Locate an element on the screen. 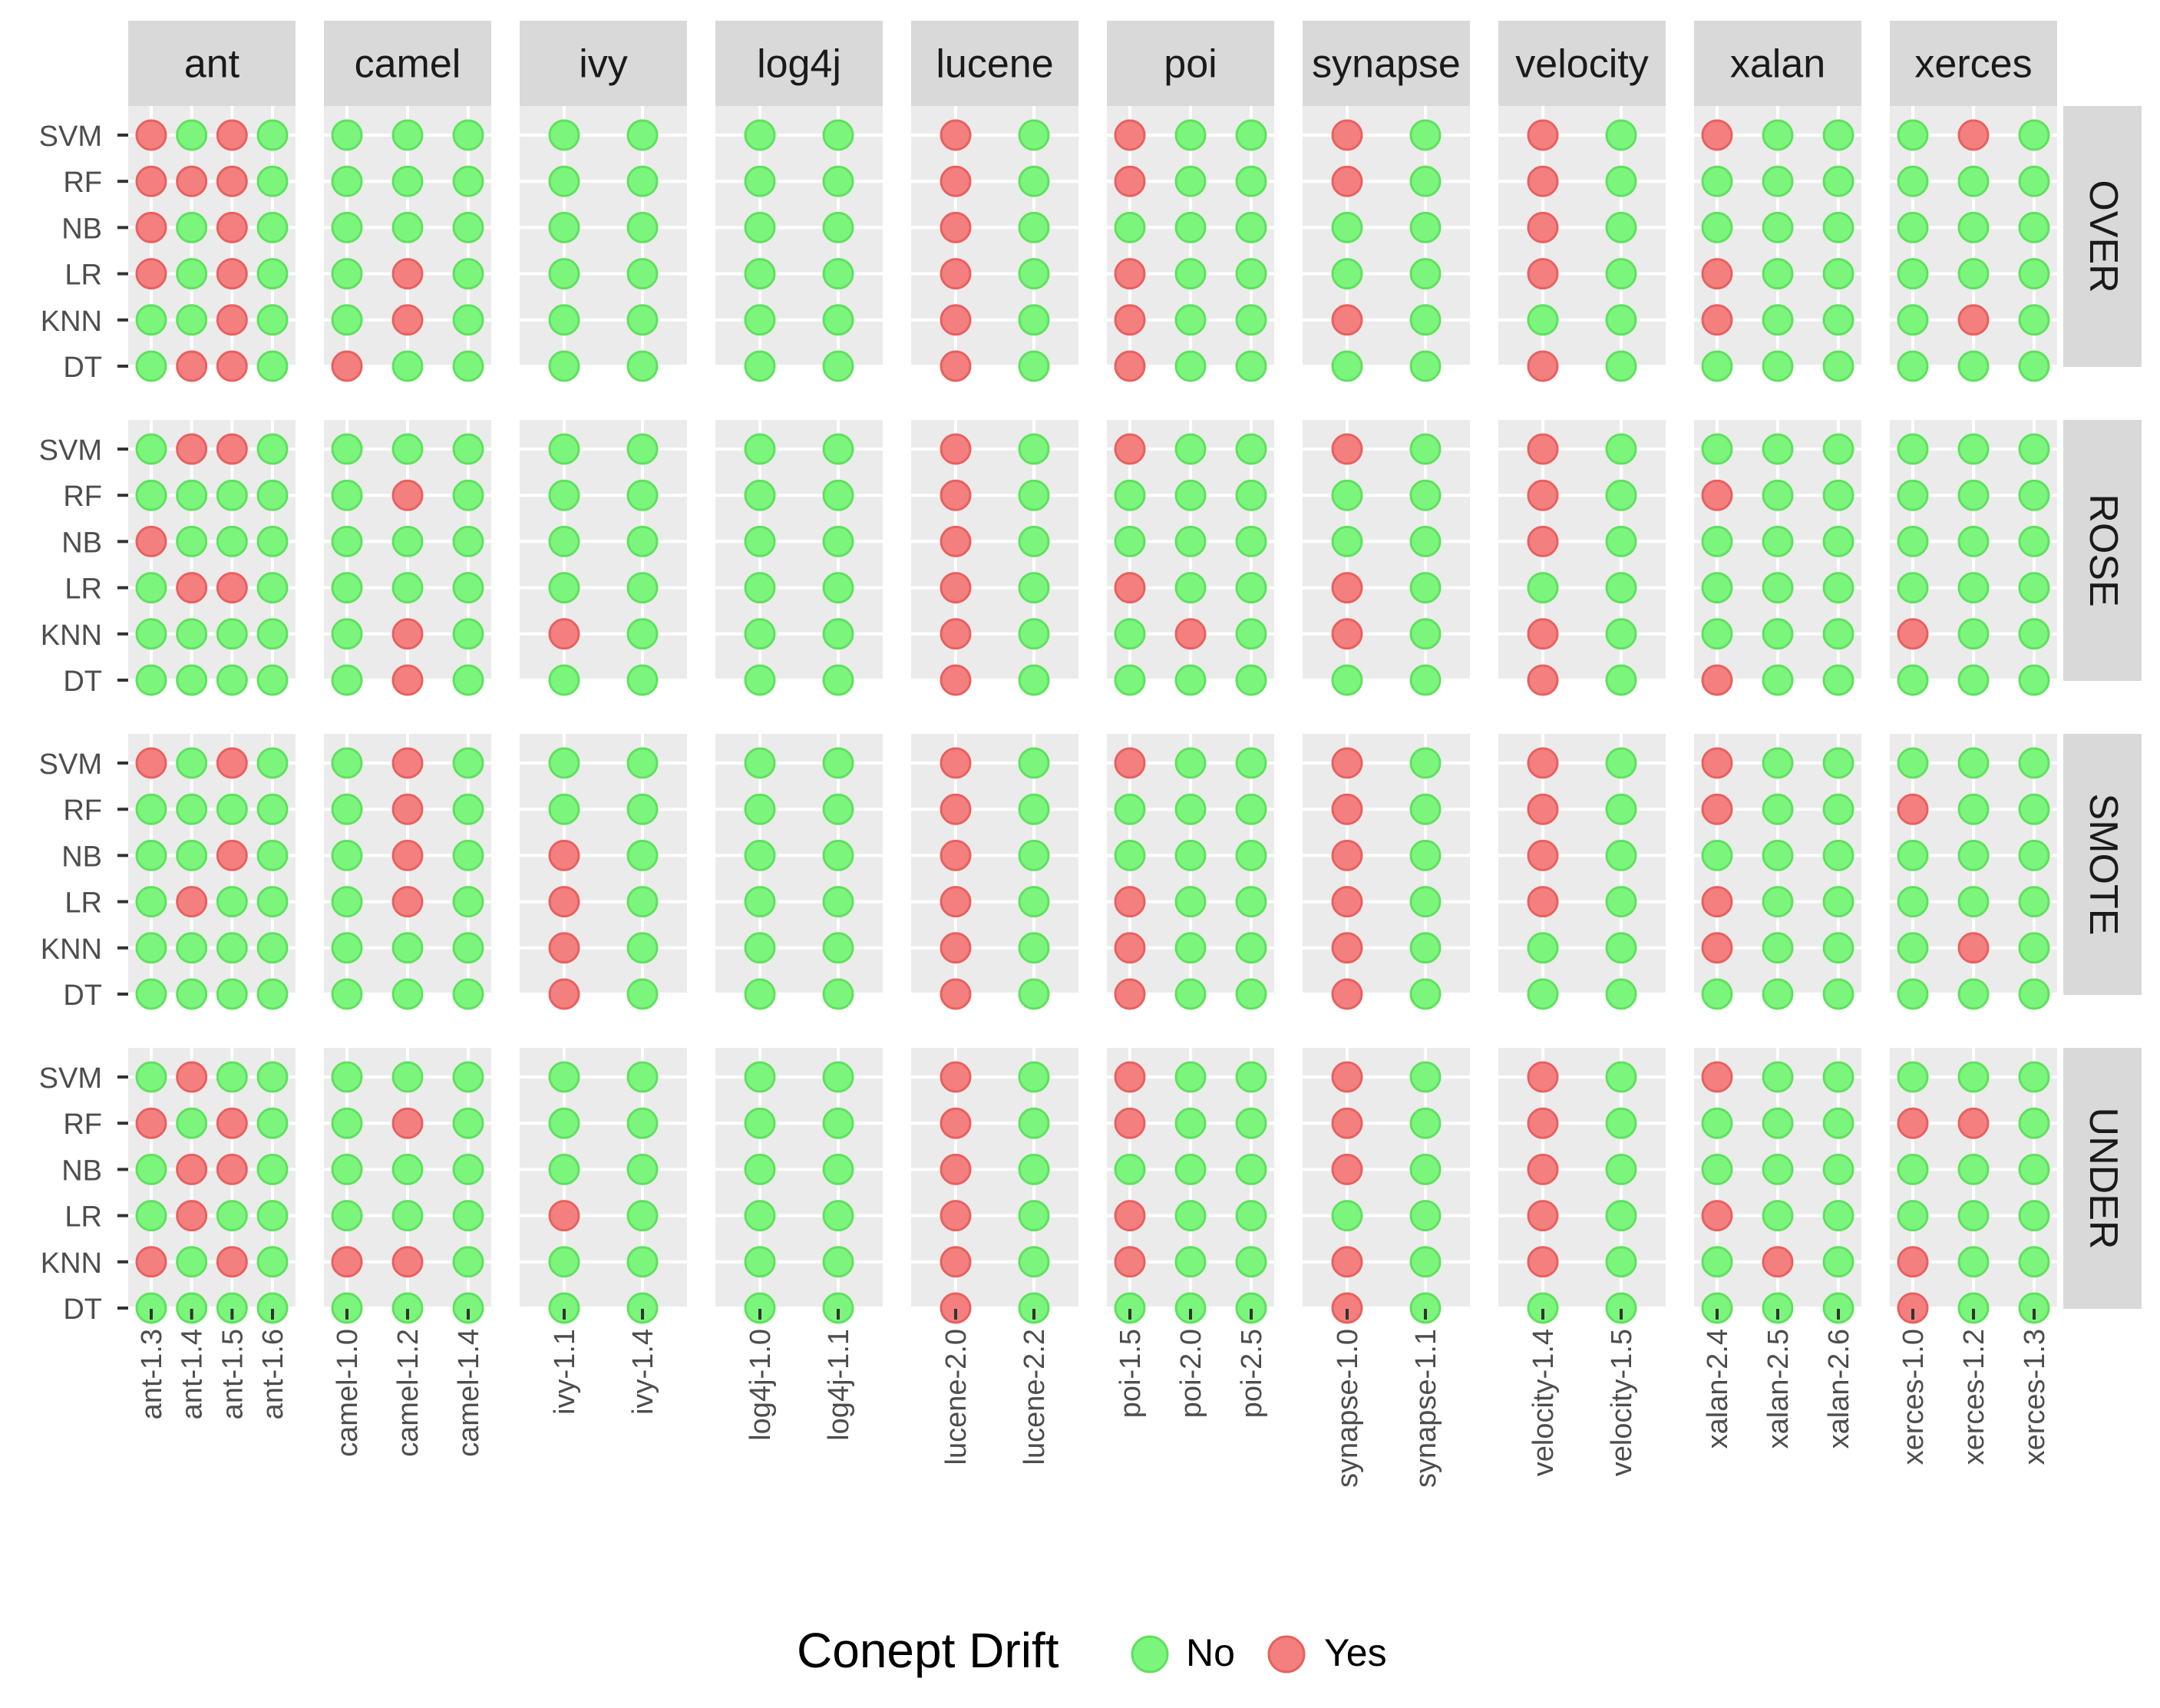 The width and height of the screenshot is (2160, 1708). point-ROSE-ivy-1.1-KNN-yes is located at coordinates (564, 634).